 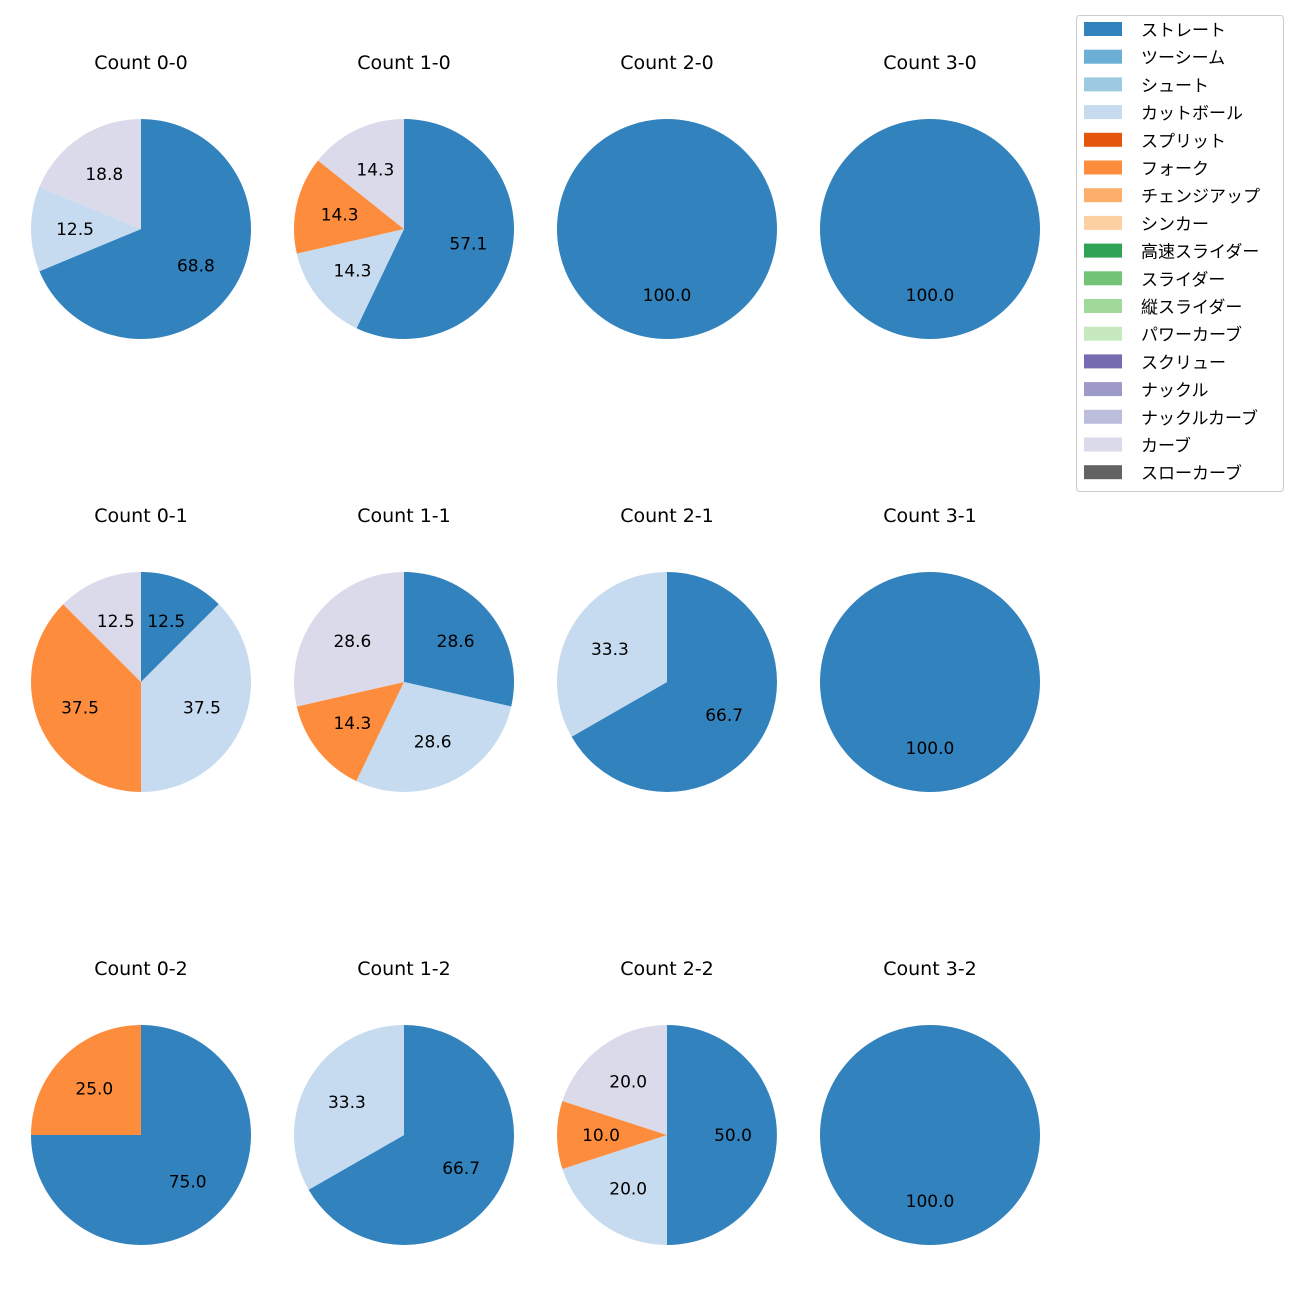 I want to click on legend-label: ストレート, so click(x=1183, y=31).